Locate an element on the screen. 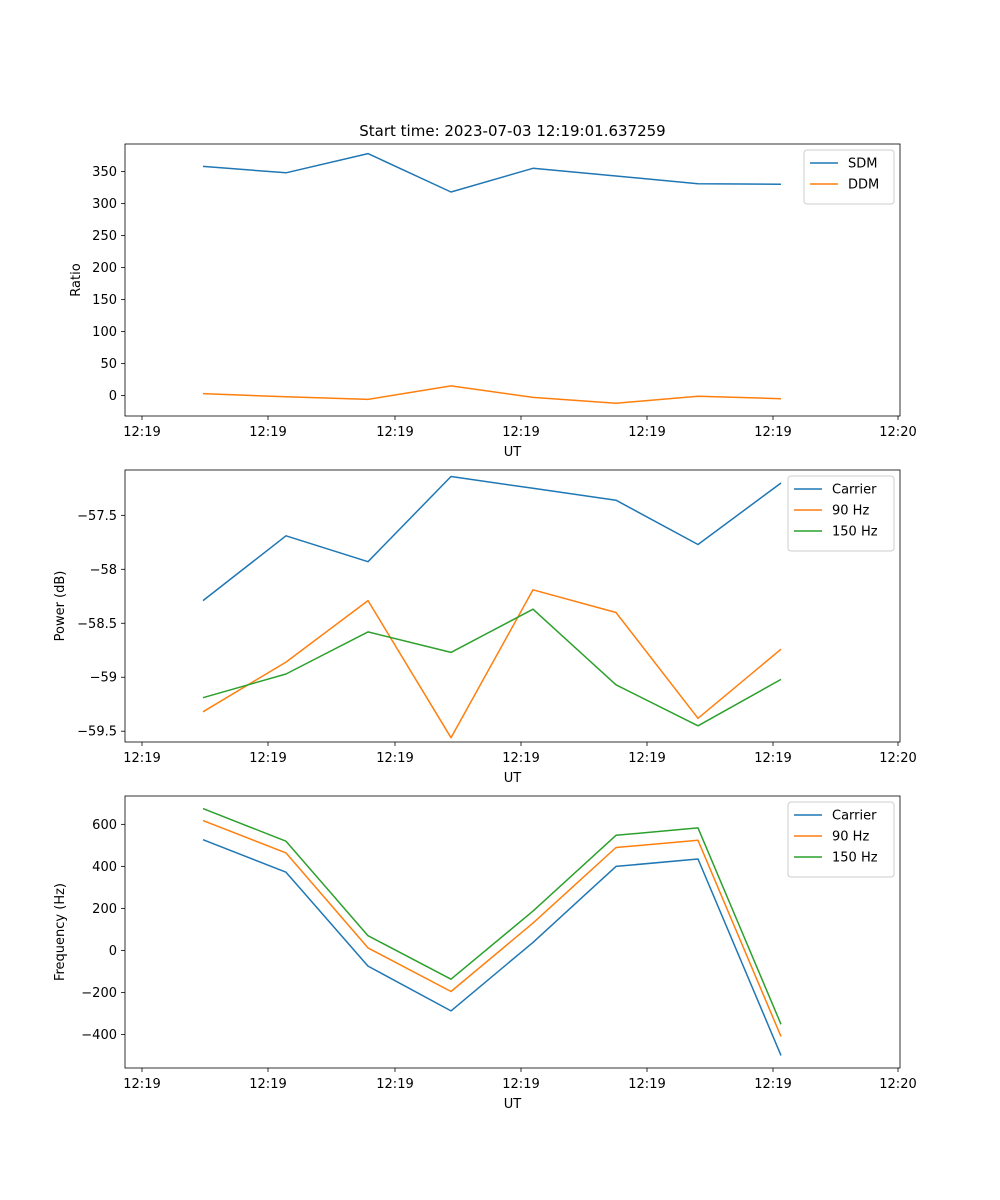 The image size is (1000, 1200). y-tick-label: 250 is located at coordinates (104, 236).